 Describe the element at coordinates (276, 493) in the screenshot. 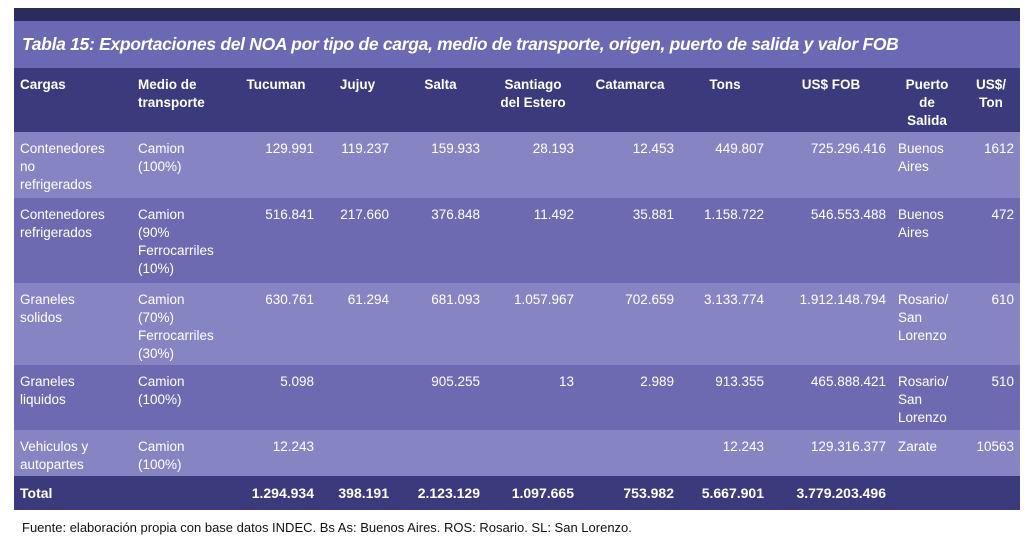

I see `total-cell: 1.294.934` at that location.